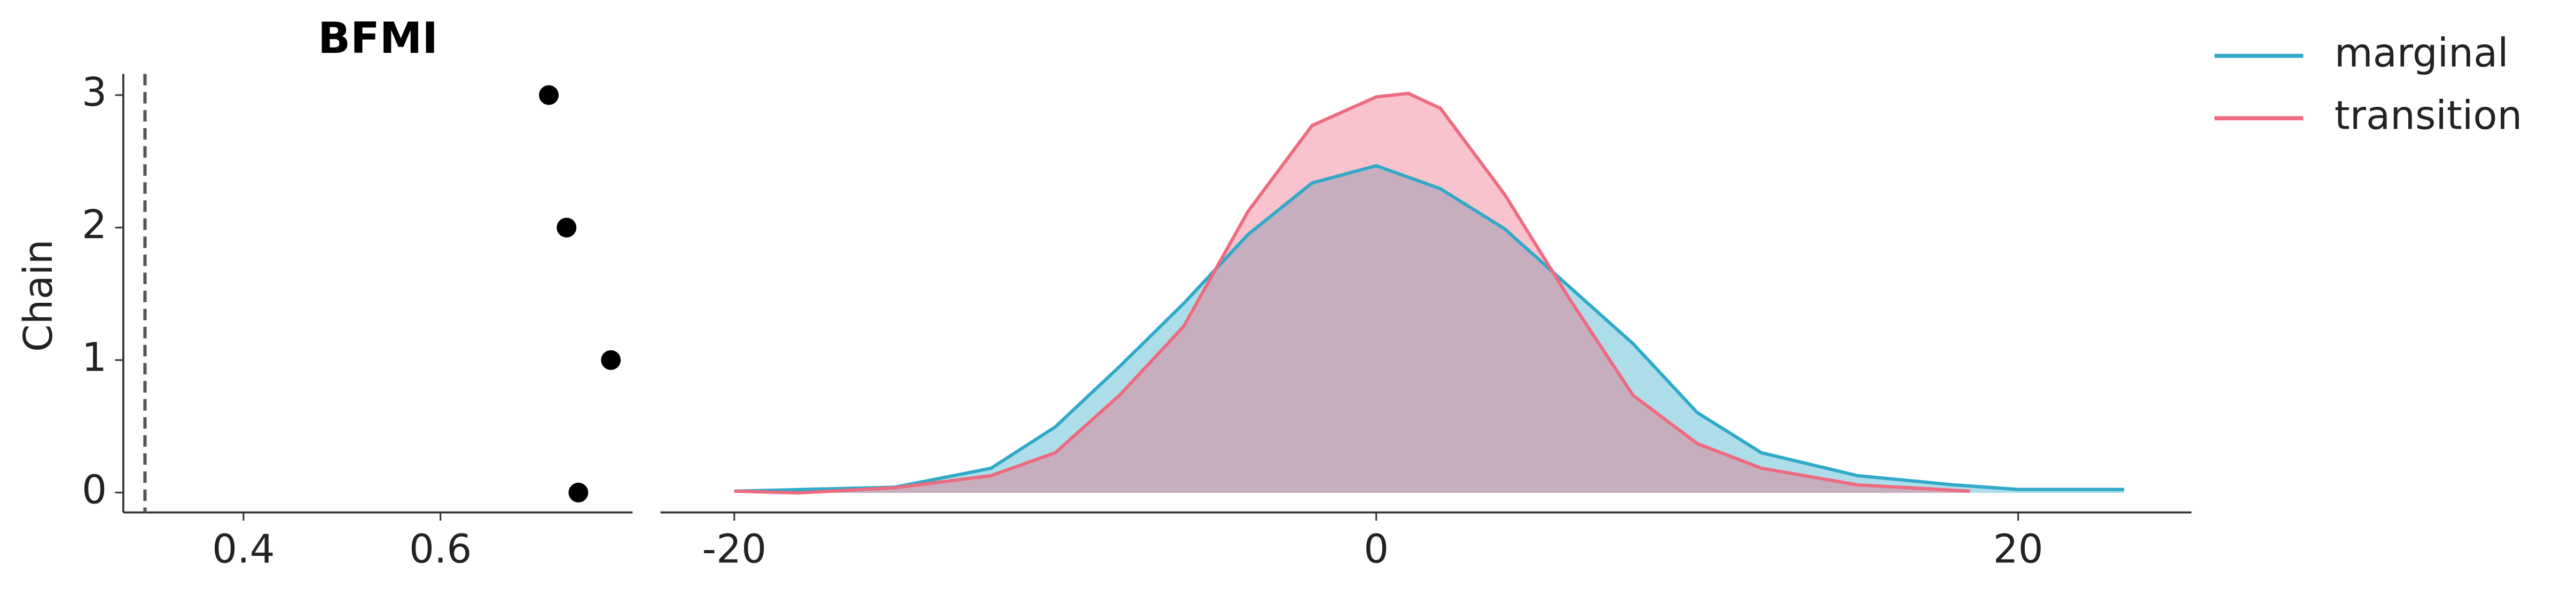 This screenshot has width=2576, height=597. What do you see at coordinates (94, 225) in the screenshot?
I see `y-tick-label: 2` at bounding box center [94, 225].